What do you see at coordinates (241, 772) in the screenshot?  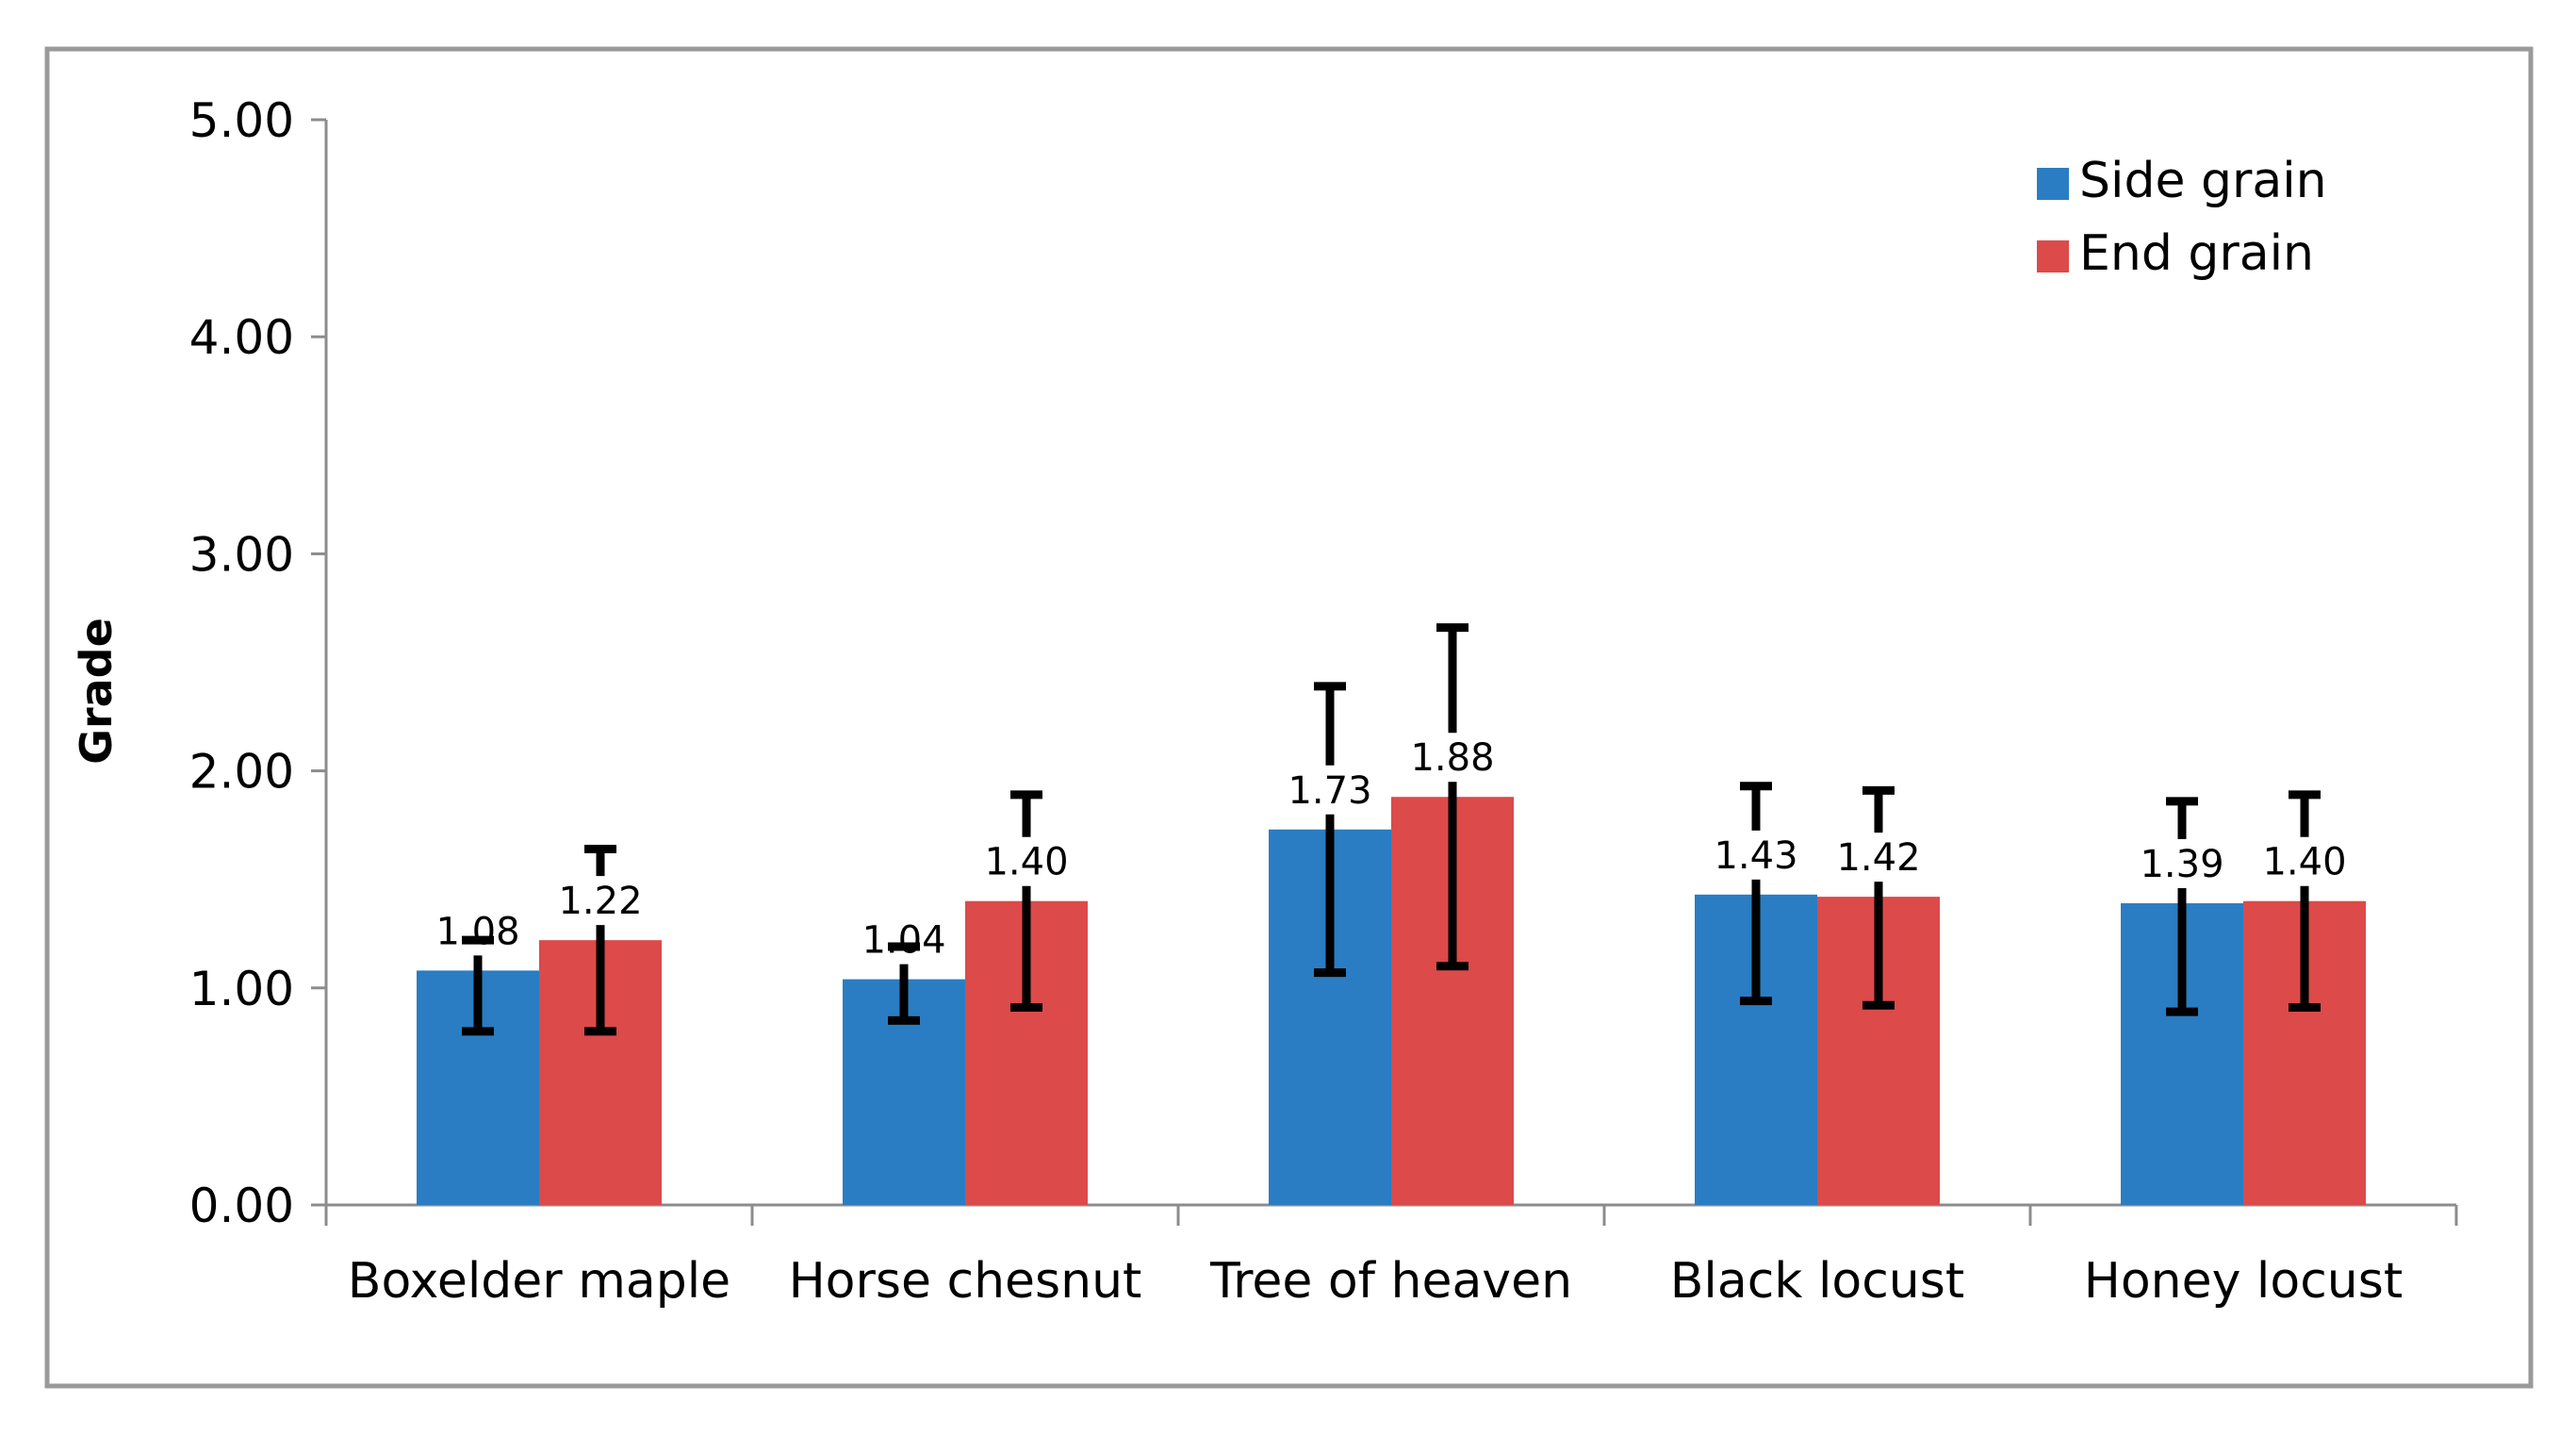 I see `y-tick-label: 2.00` at bounding box center [241, 772].